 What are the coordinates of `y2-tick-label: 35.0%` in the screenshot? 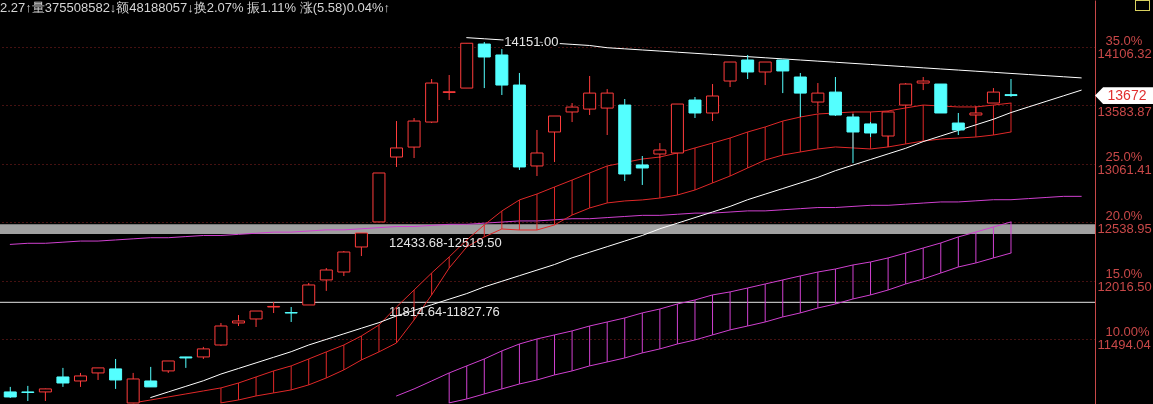 It's located at (1124, 40).